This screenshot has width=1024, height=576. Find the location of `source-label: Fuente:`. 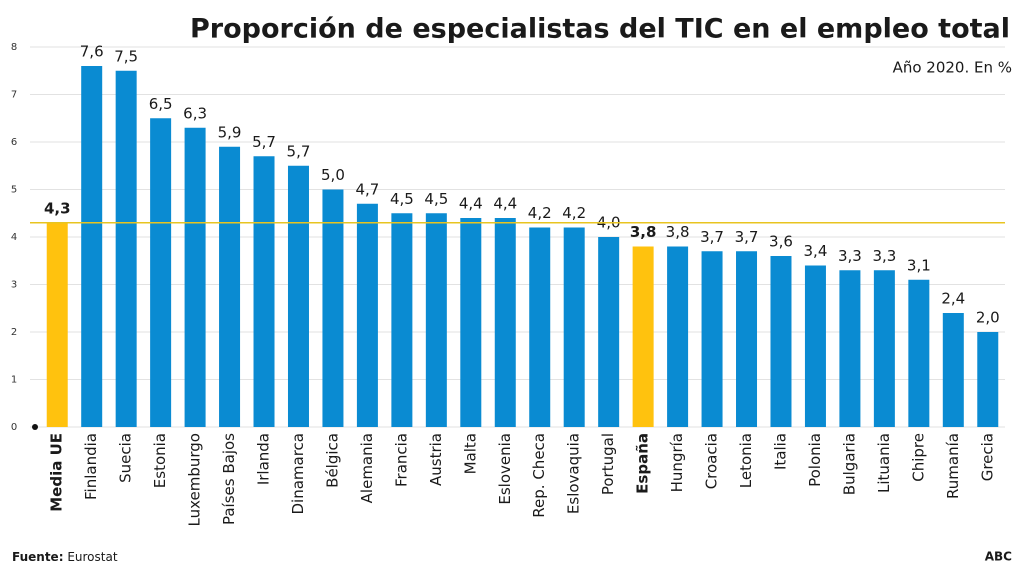

source-label: Fuente: is located at coordinates (38, 557).